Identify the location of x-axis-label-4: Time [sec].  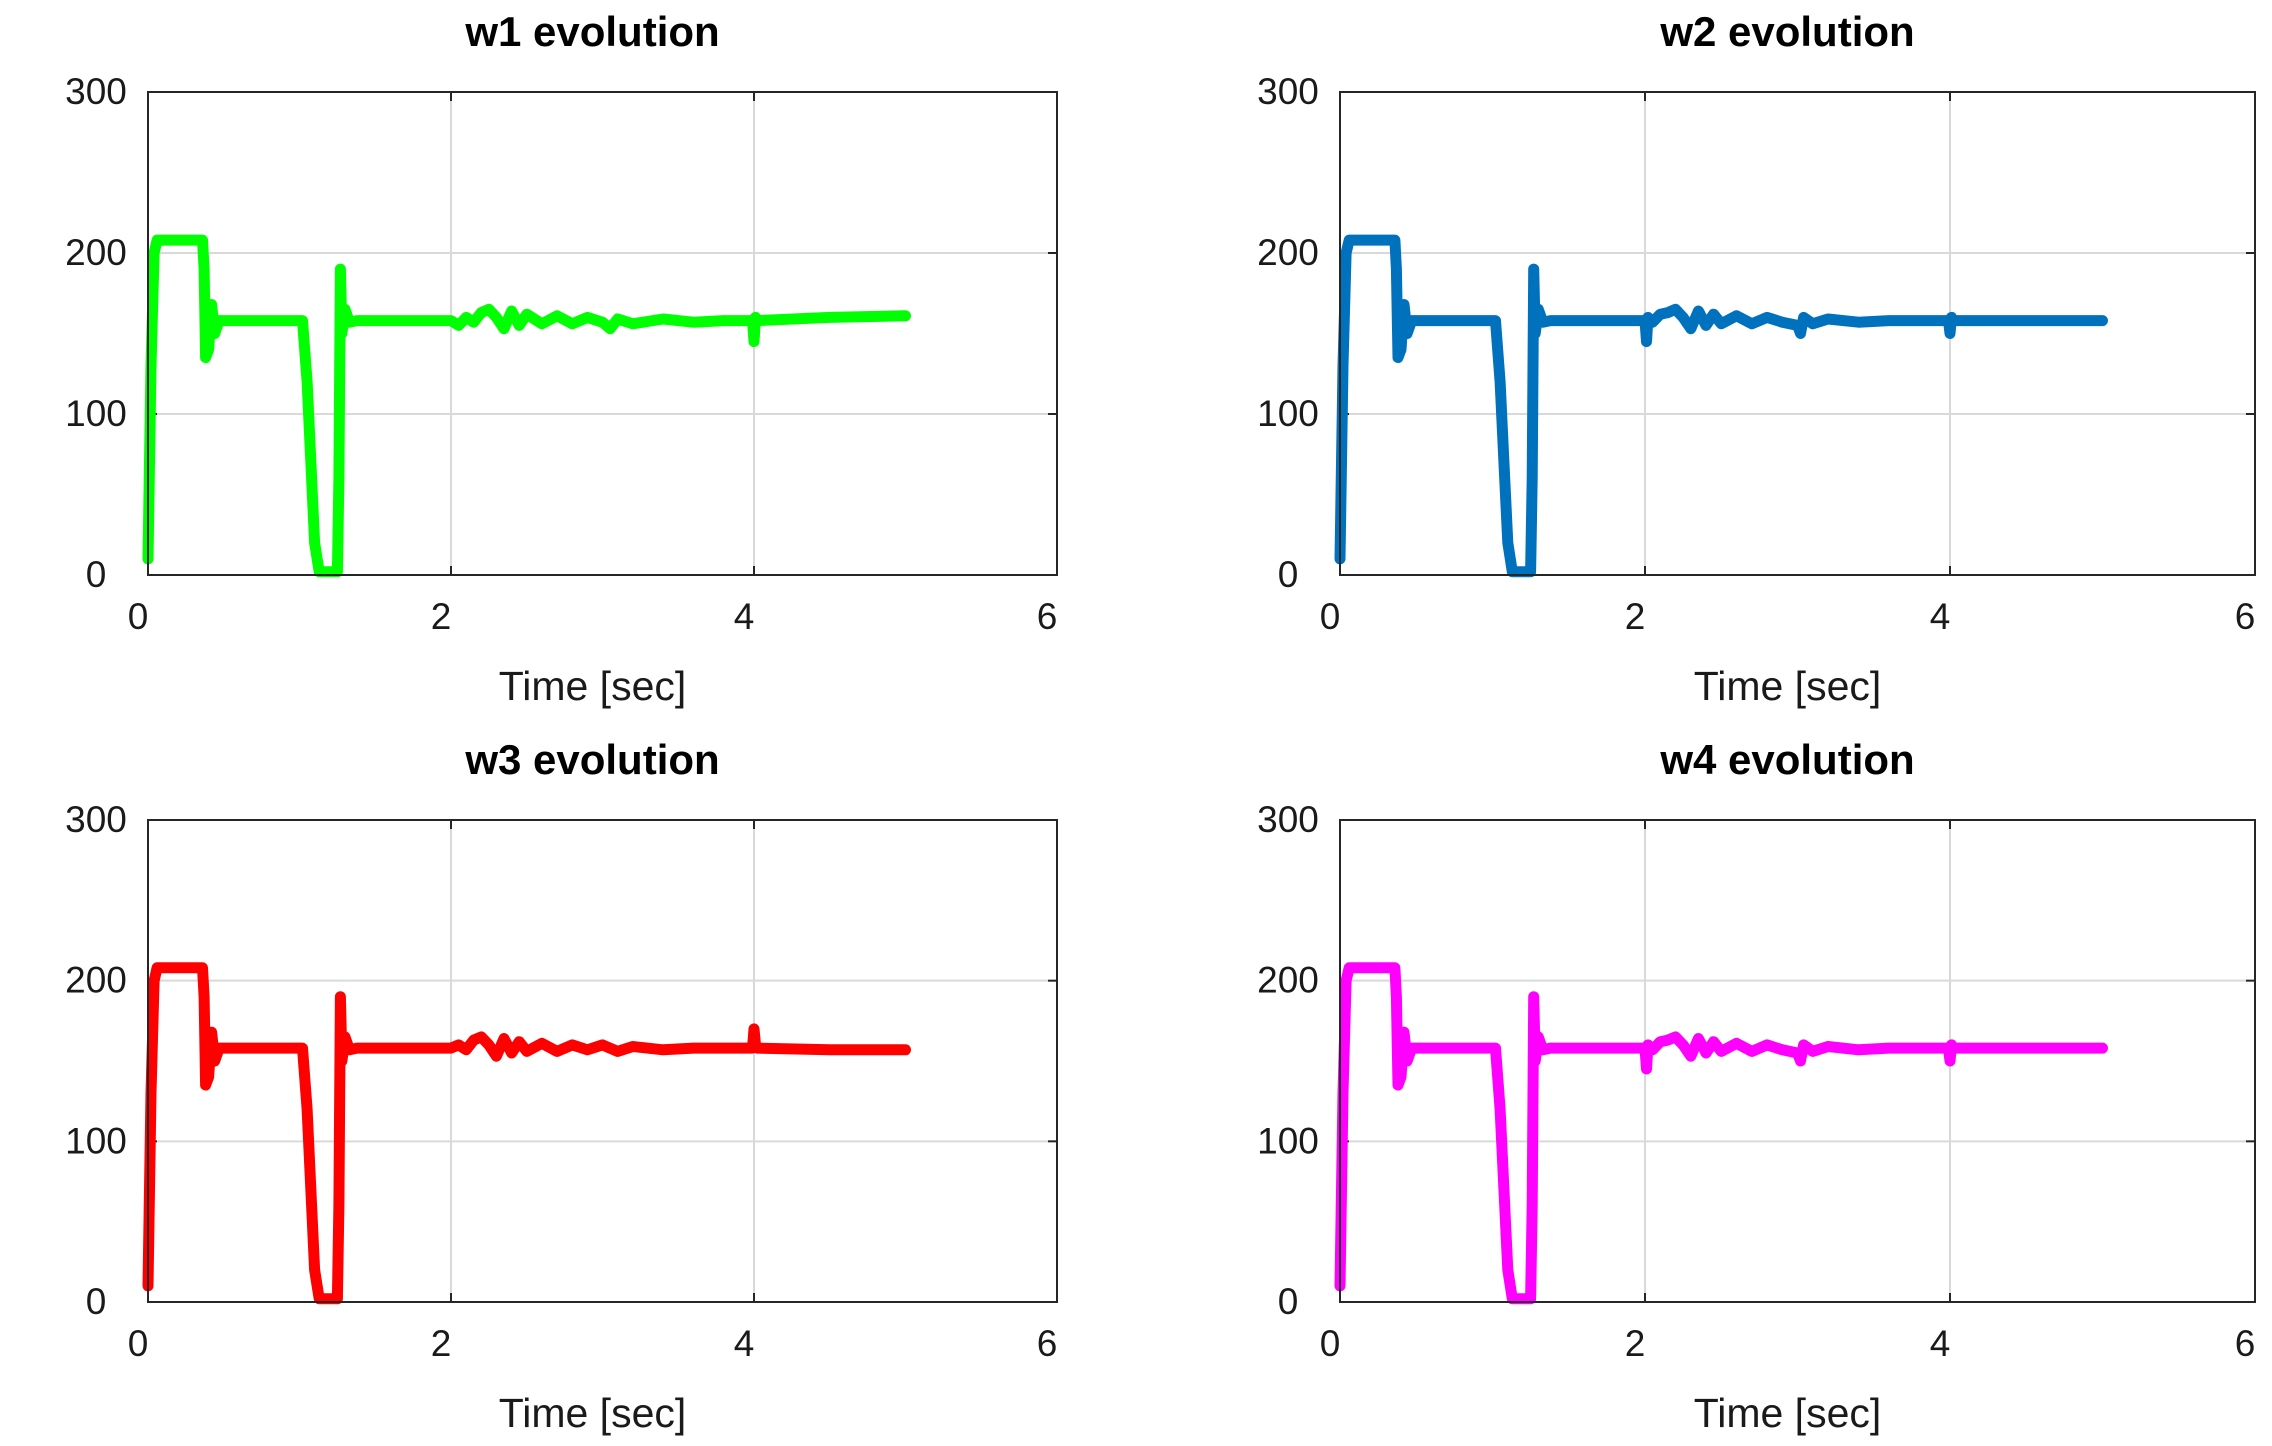
(1788, 1413).